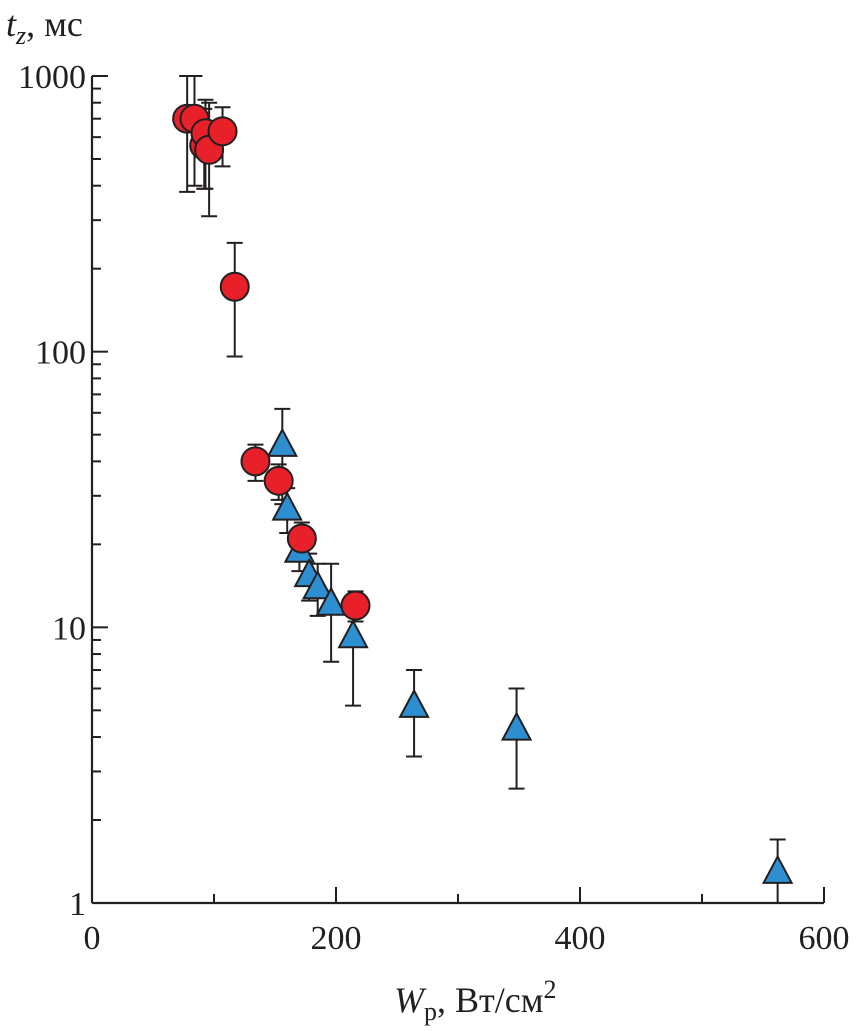 This screenshot has height=1031, width=856. What do you see at coordinates (69, 628) in the screenshot?
I see `y-tick-label: 10` at bounding box center [69, 628].